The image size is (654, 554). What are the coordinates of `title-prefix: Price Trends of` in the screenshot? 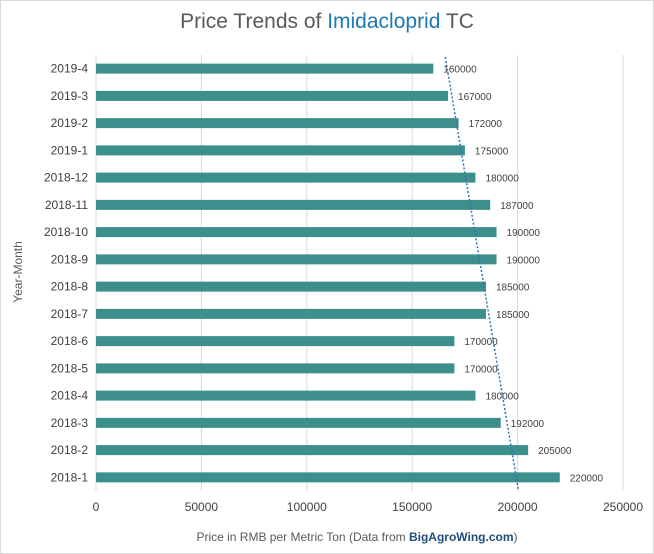 It's located at (254, 21).